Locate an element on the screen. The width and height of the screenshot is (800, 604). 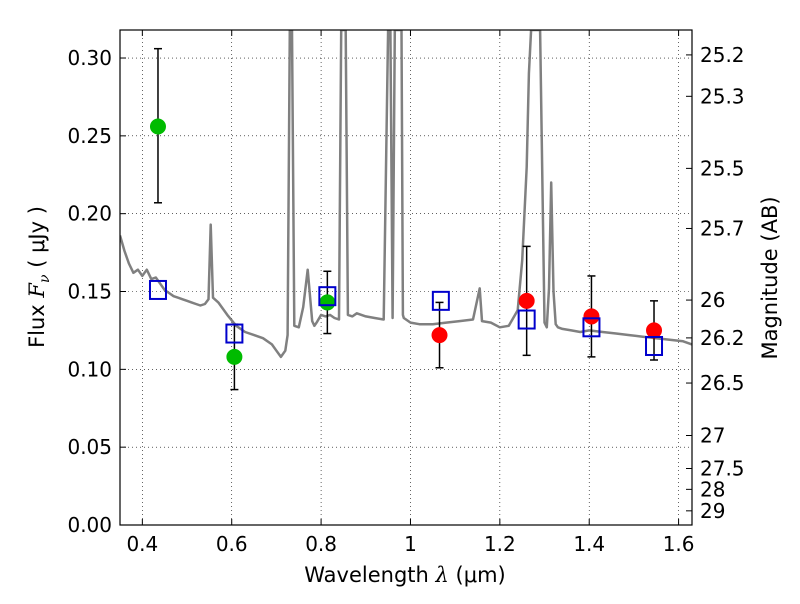
y2-tick-label: 29 is located at coordinates (712, 511).